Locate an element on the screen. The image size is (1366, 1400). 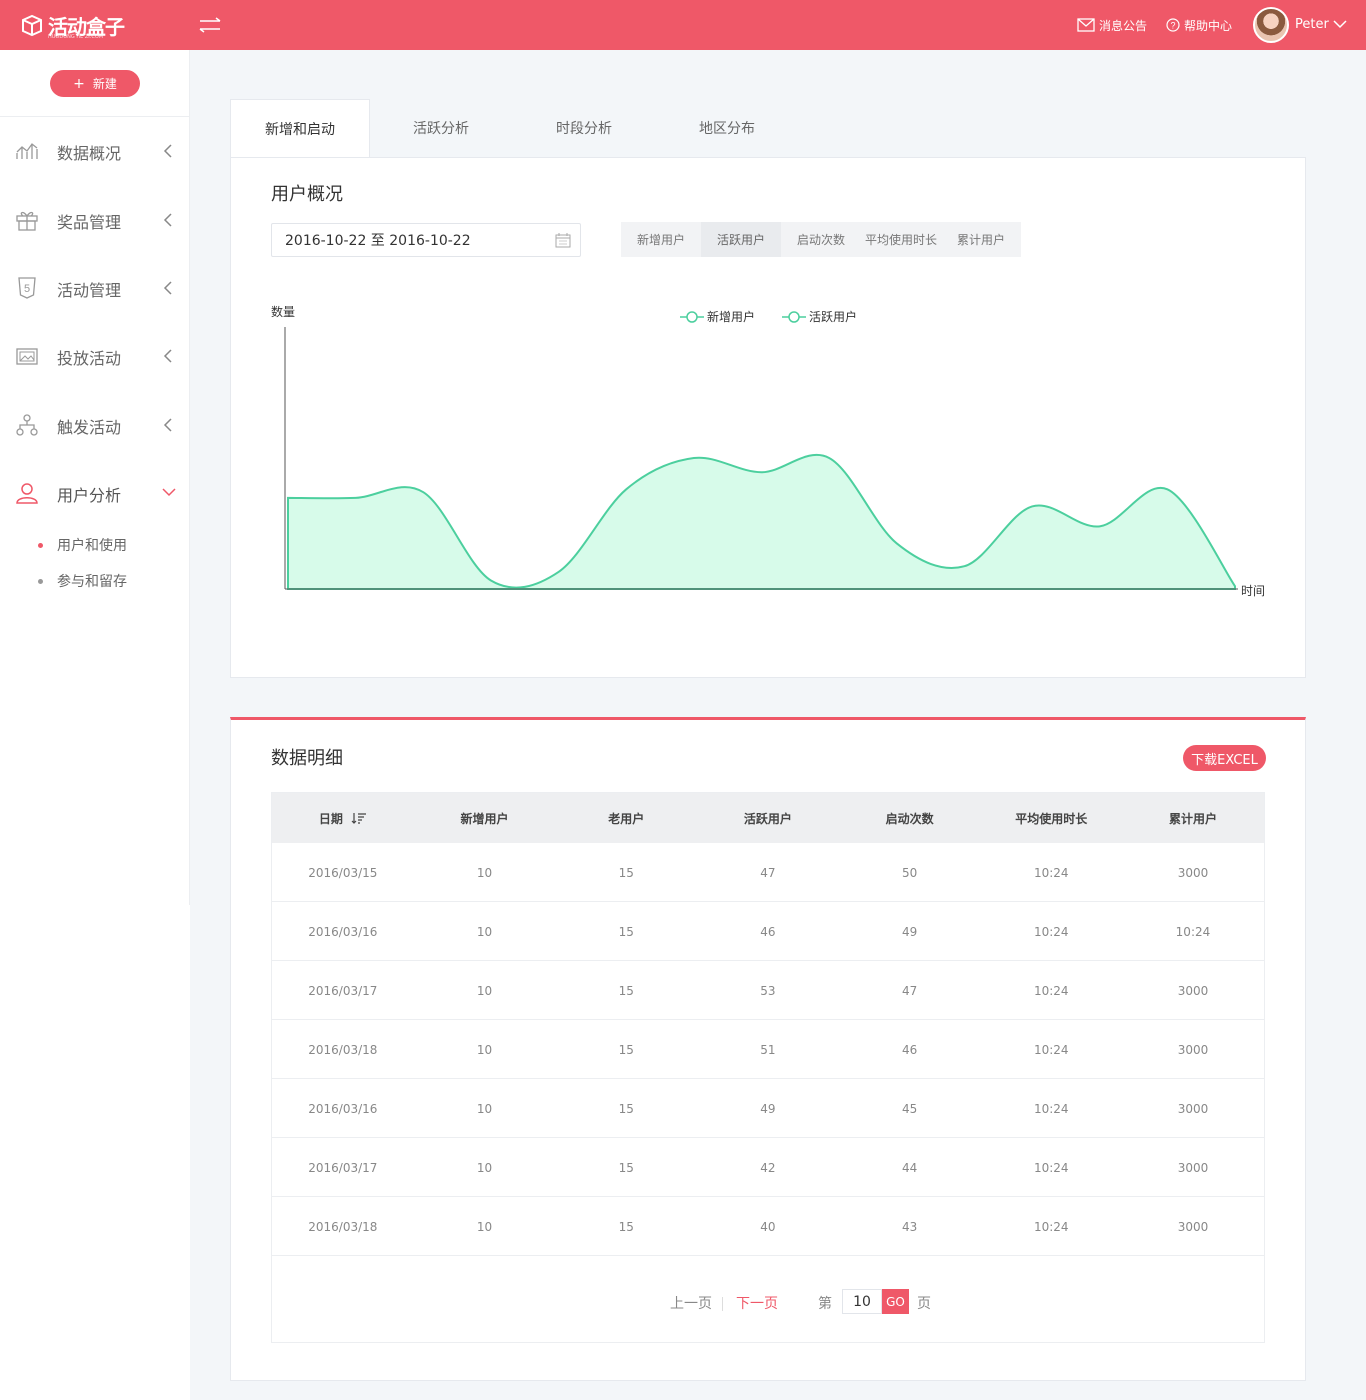
column-active-users: 活跃用户 is located at coordinates (767, 818).